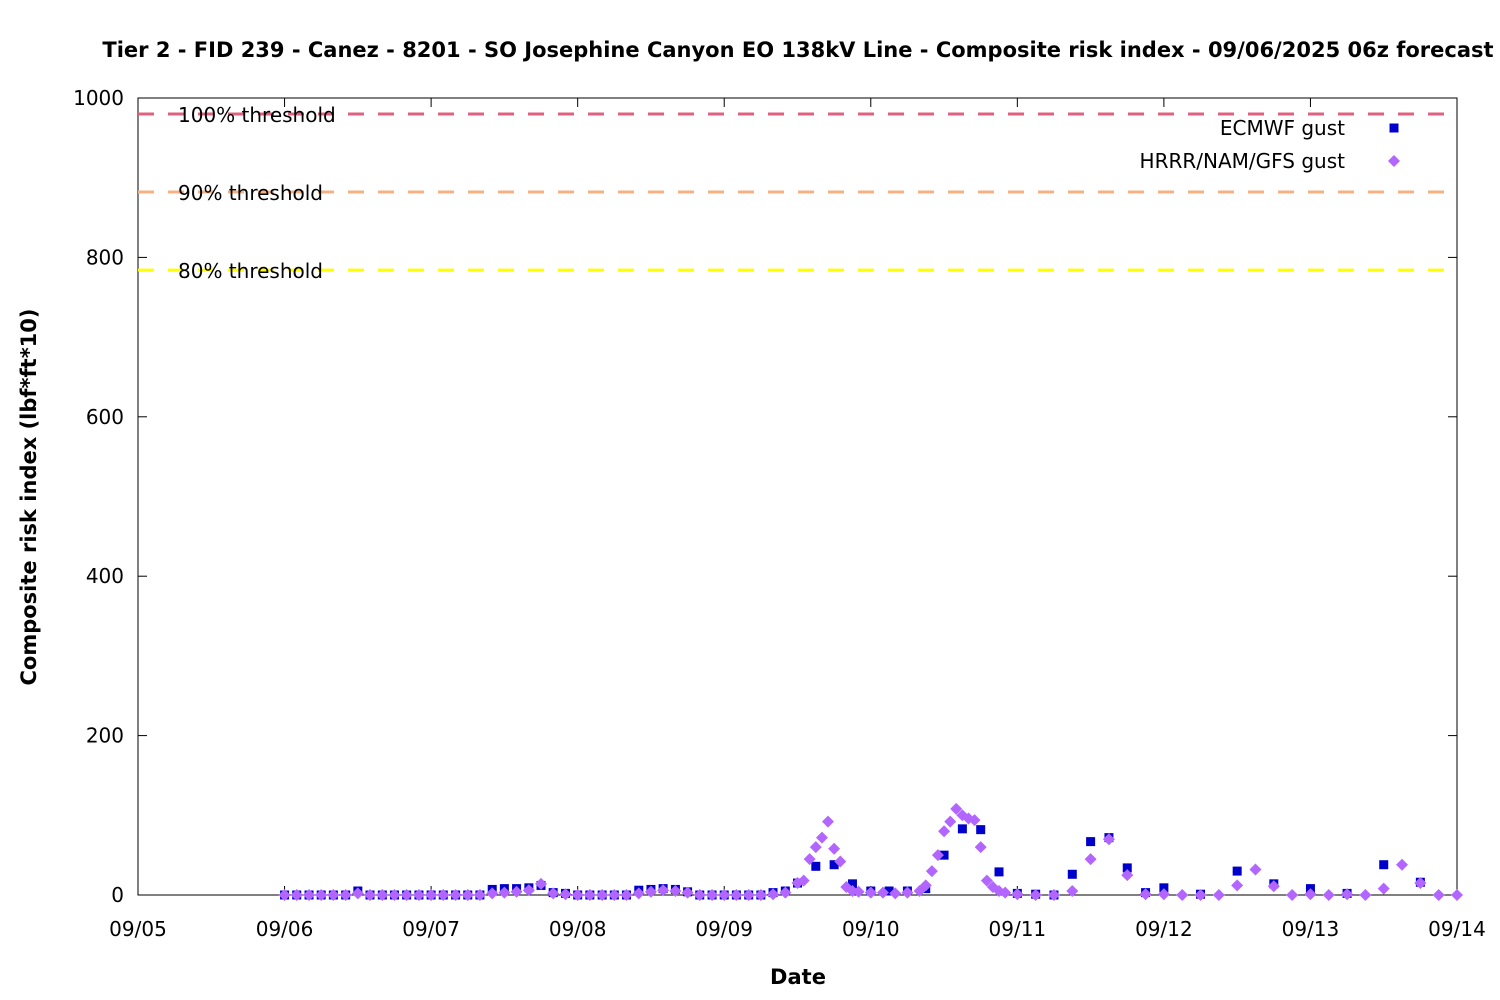  What do you see at coordinates (578, 929) in the screenshot?
I see `x-tick-label: 09/08` at bounding box center [578, 929].